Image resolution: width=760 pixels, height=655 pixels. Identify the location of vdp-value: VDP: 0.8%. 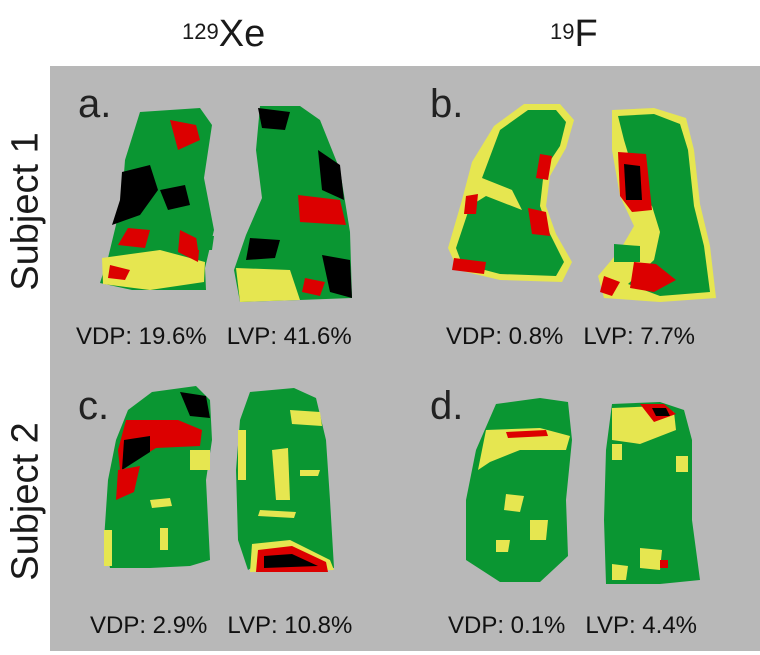
(505, 336).